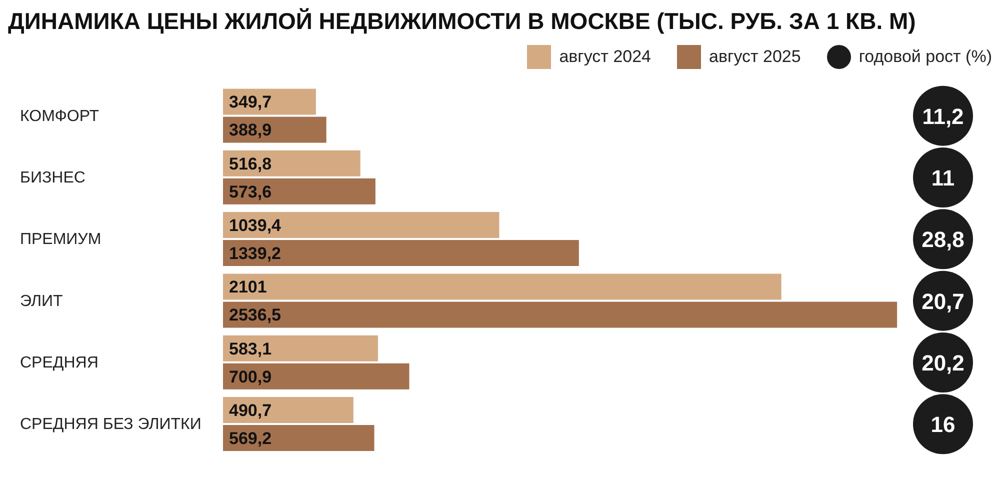 The image size is (1000, 485). Describe the element at coordinates (61, 239) in the screenshot. I see `y-tick-label: ПРЕМИУМ` at that location.